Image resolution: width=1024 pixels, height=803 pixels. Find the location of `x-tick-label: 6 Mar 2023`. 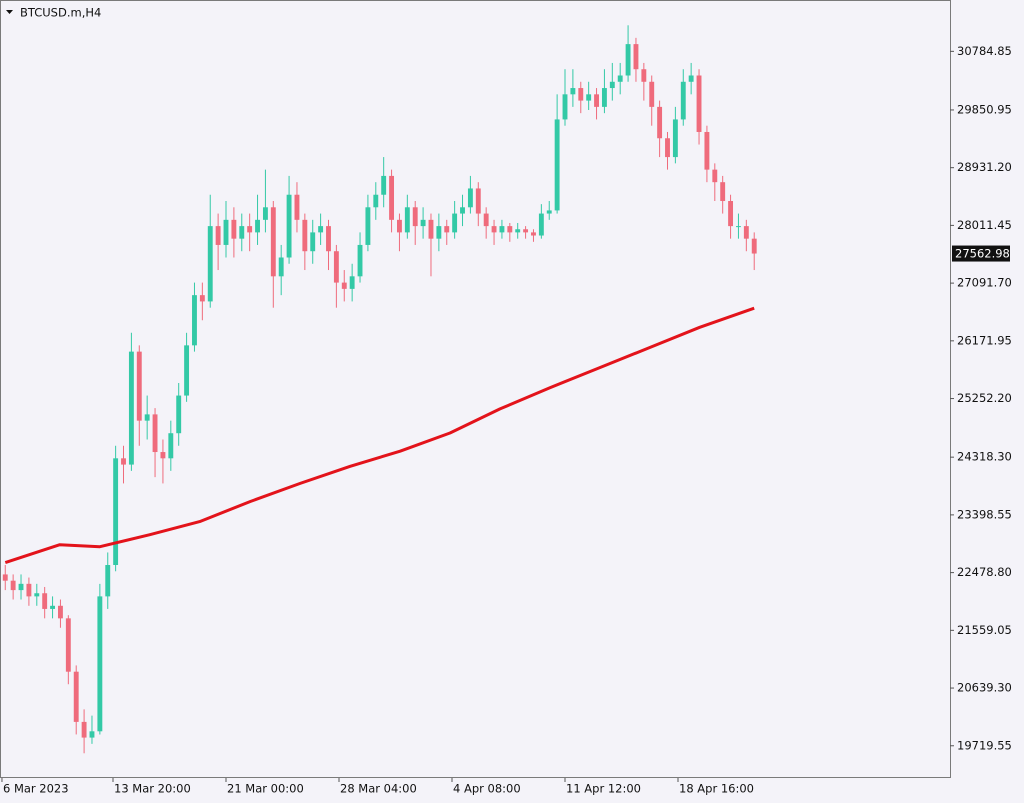

x-tick-label: 6 Mar 2023 is located at coordinates (36, 789).